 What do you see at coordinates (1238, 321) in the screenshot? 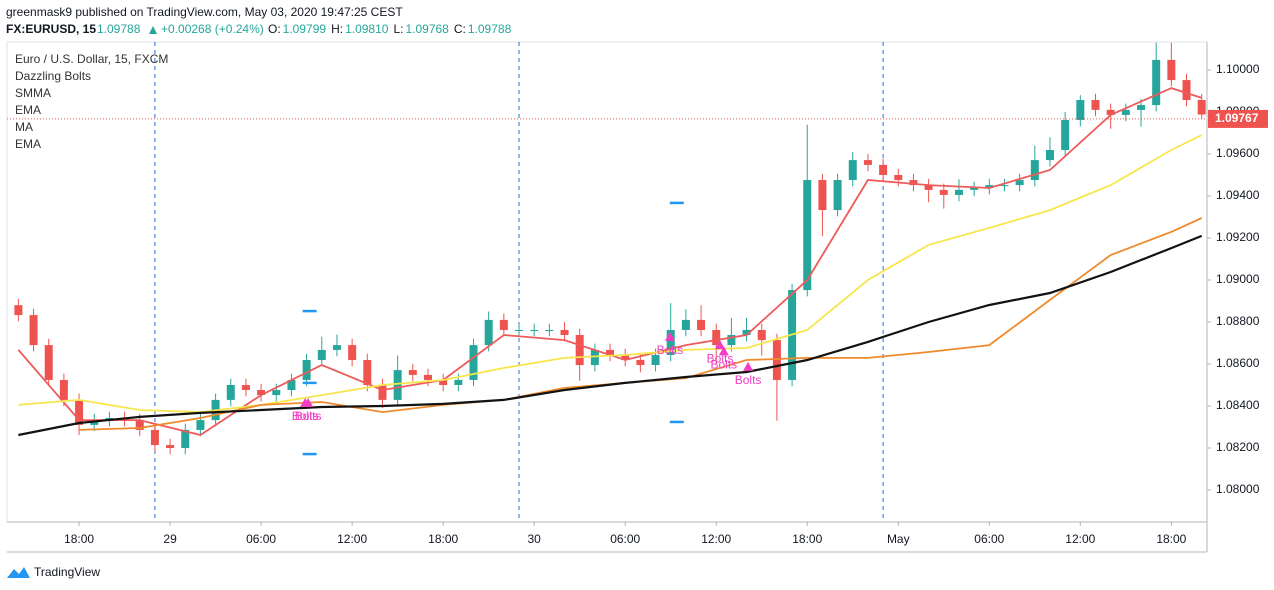
I see `y-tick-label: 1.08800` at bounding box center [1238, 321].